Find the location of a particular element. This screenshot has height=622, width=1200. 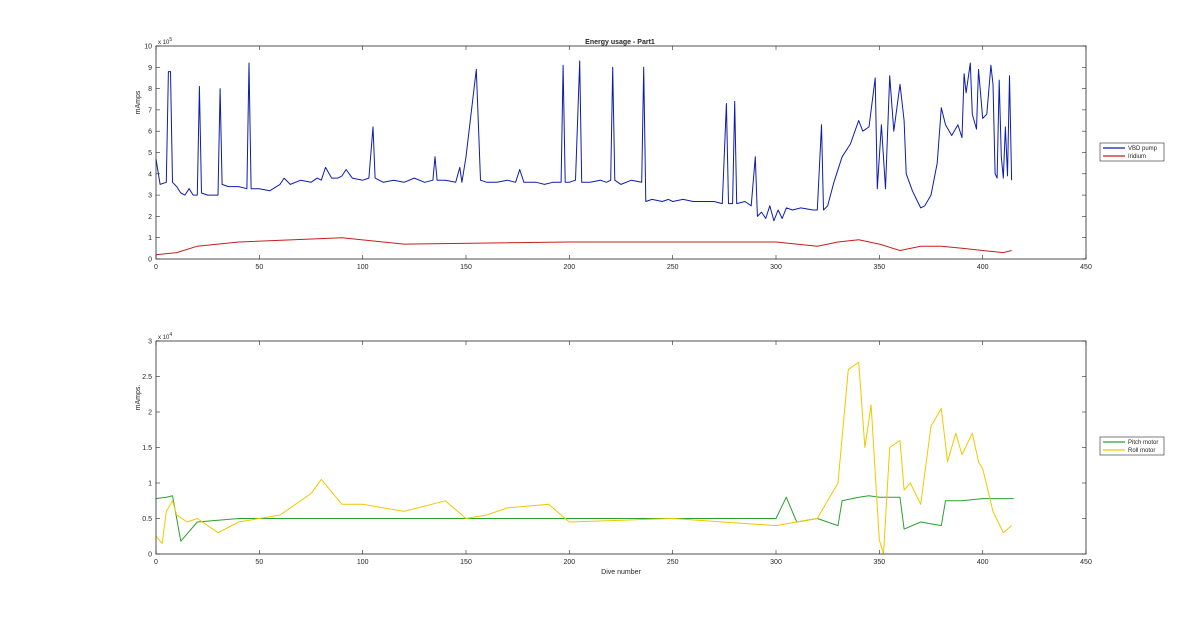

chart-title: Energy usage - Part1 is located at coordinates (620, 42).